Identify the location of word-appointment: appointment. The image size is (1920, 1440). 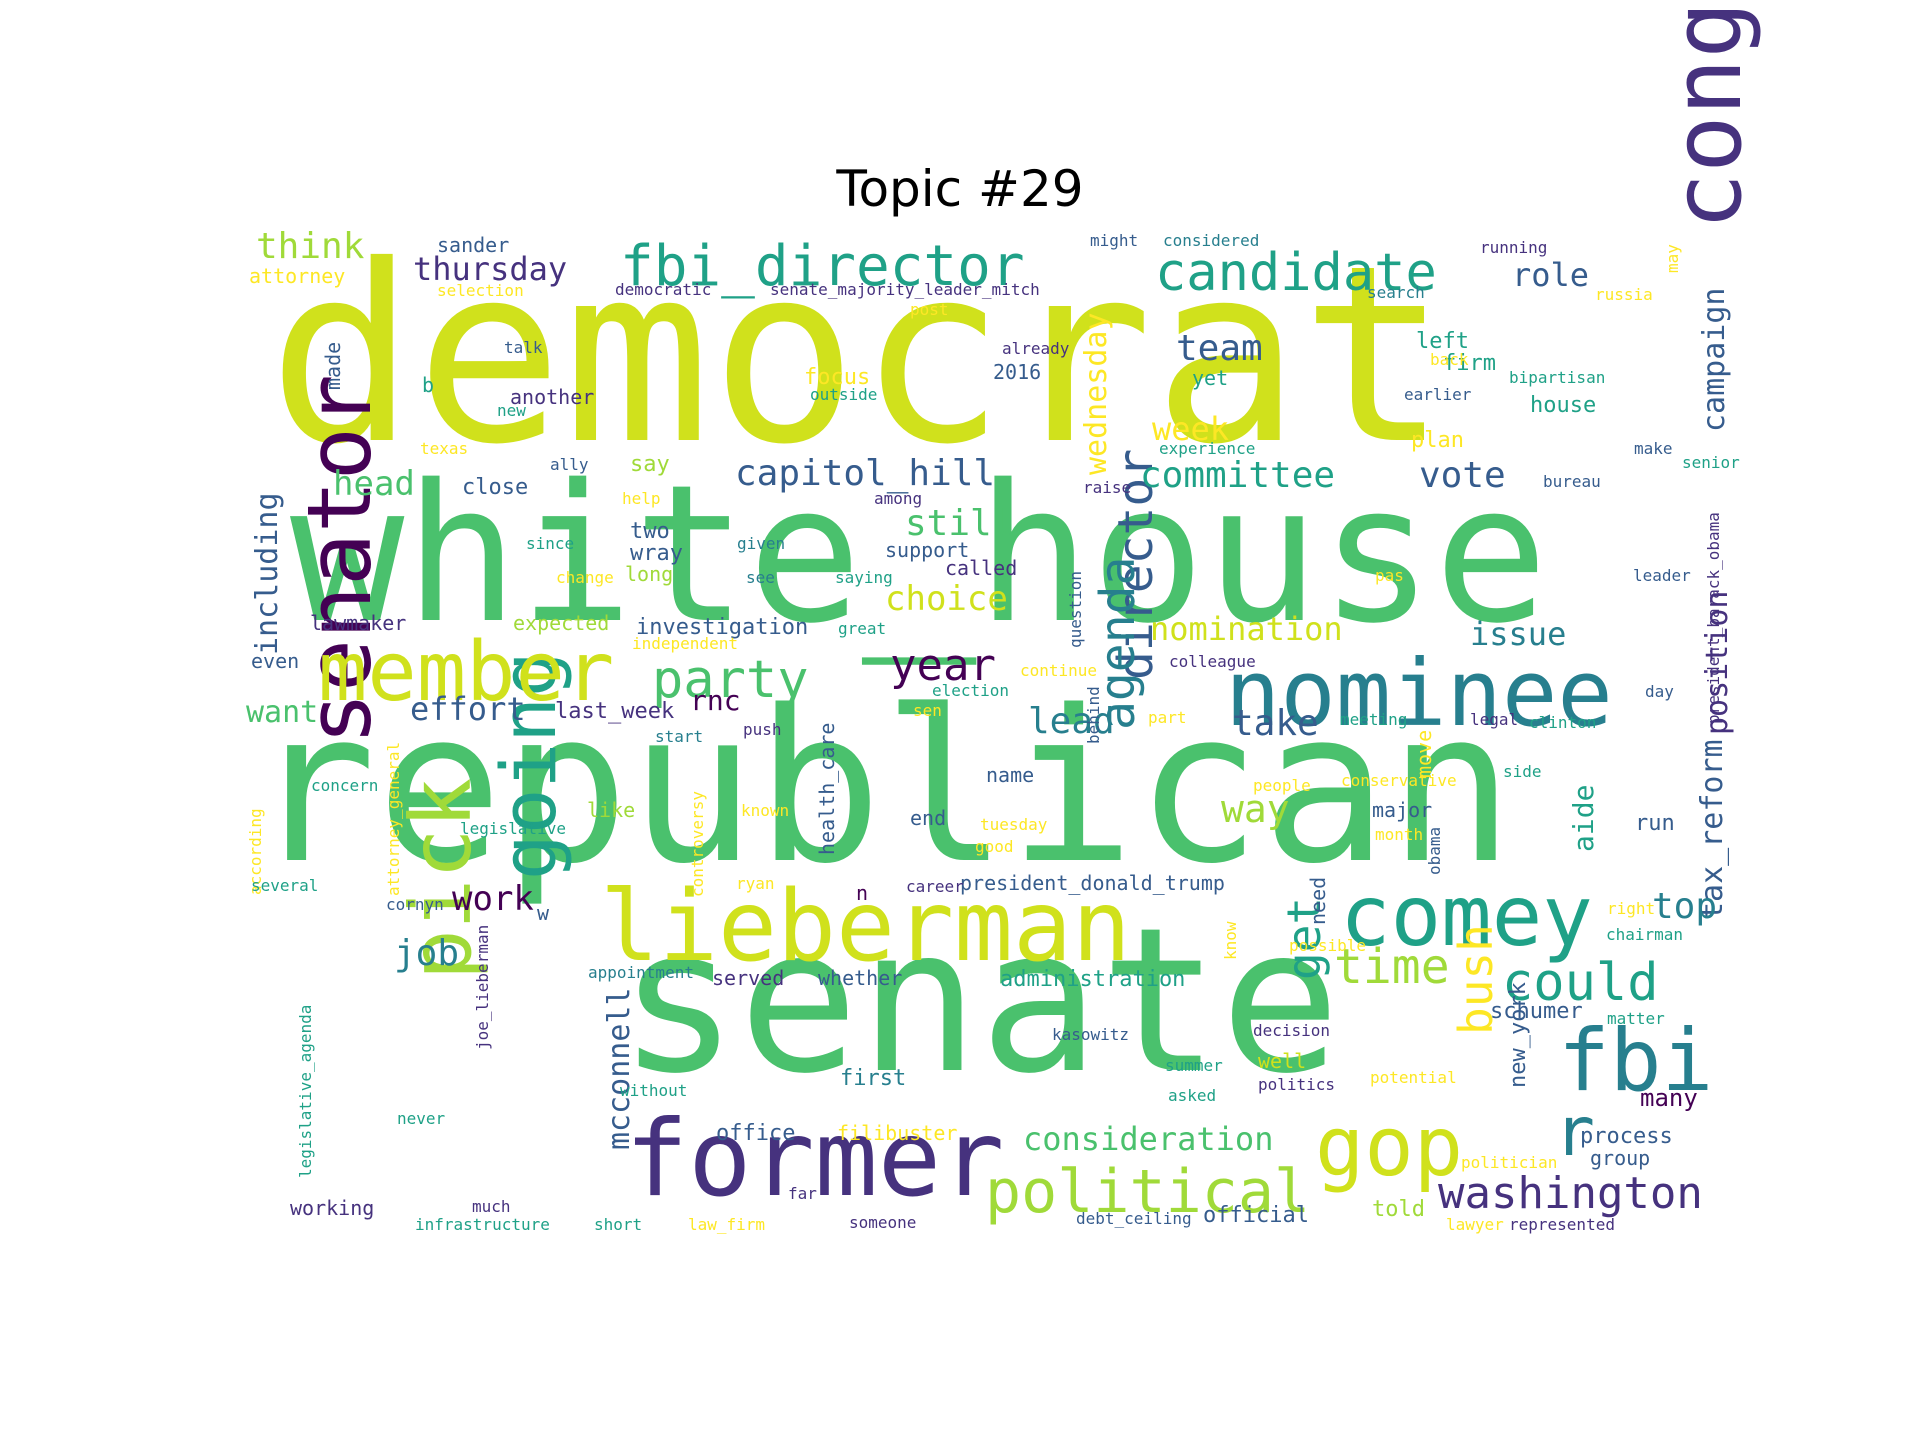
(641, 972).